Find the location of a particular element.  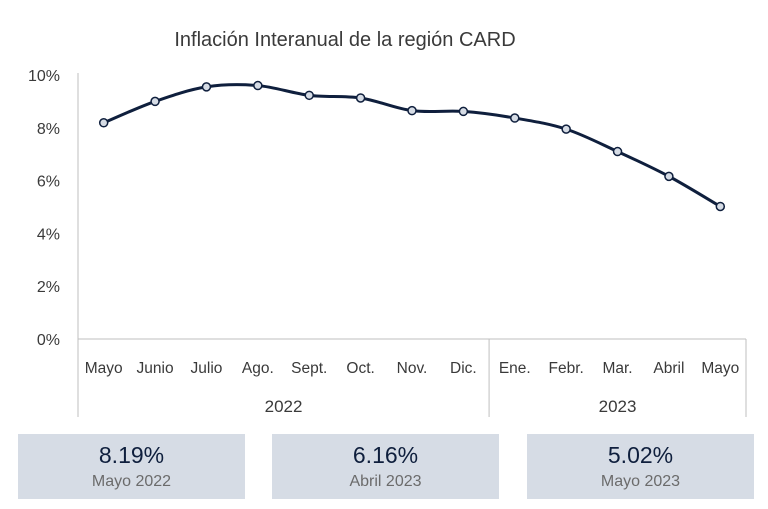

stat-card-value: 5.02% is located at coordinates (640, 455).